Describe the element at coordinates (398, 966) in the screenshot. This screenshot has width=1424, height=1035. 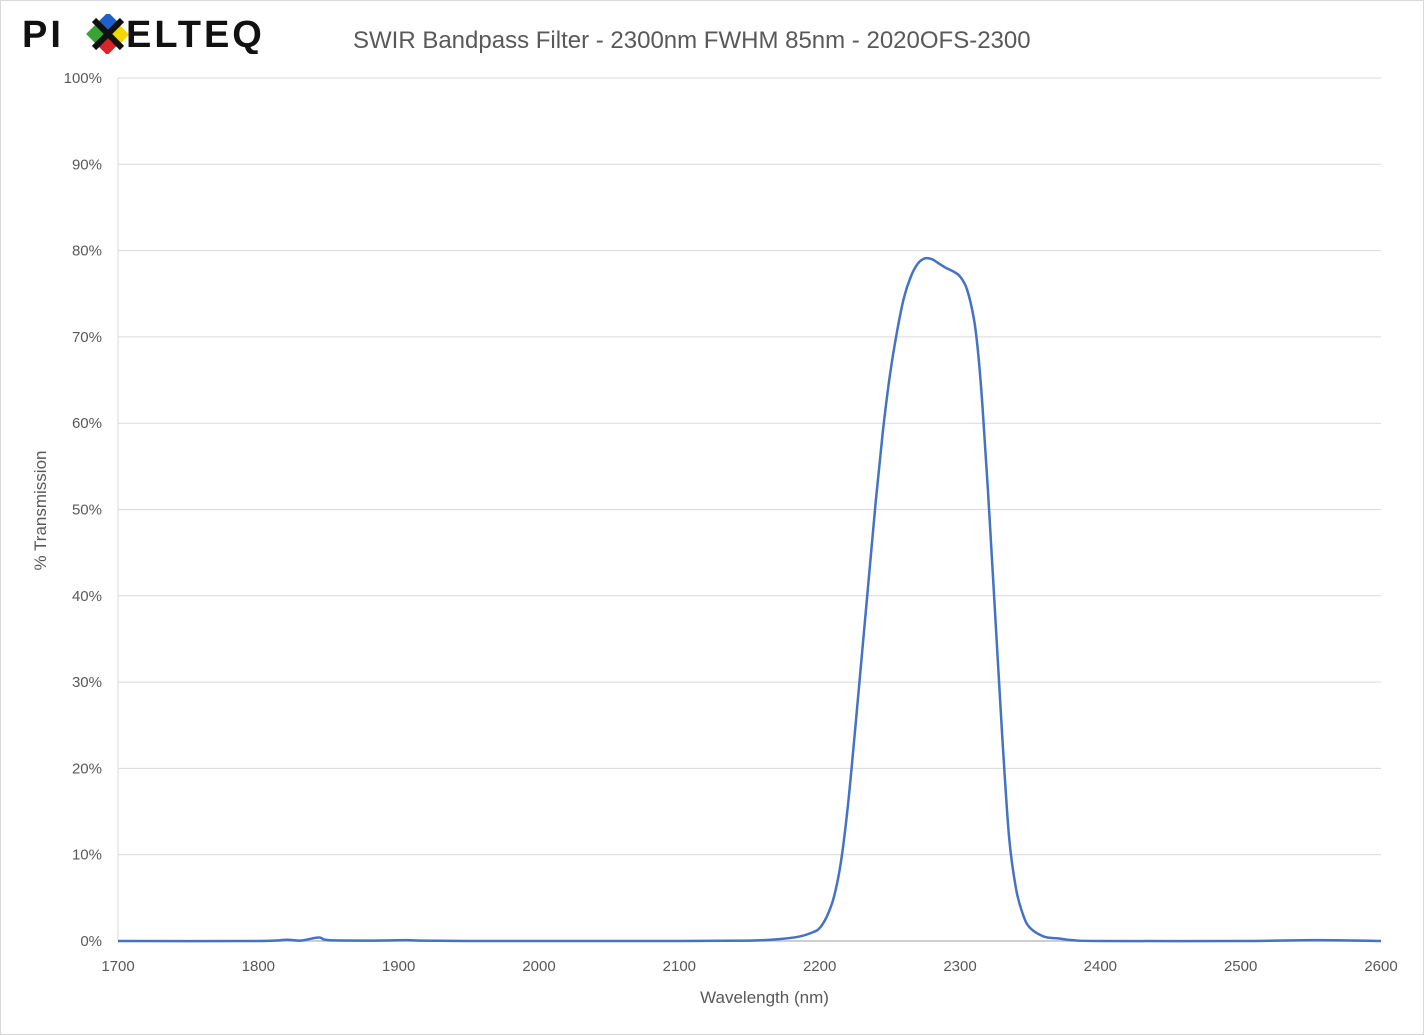
I see `x-tick-label: 1900` at that location.